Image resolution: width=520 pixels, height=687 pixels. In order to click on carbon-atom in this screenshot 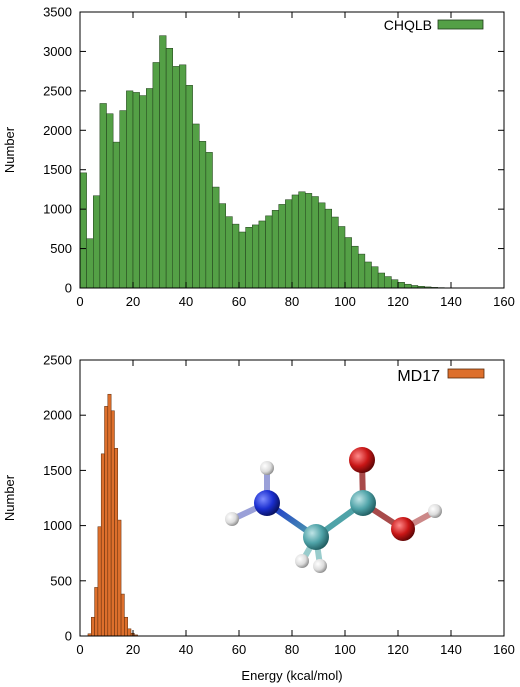, I will do `click(363, 503)`.